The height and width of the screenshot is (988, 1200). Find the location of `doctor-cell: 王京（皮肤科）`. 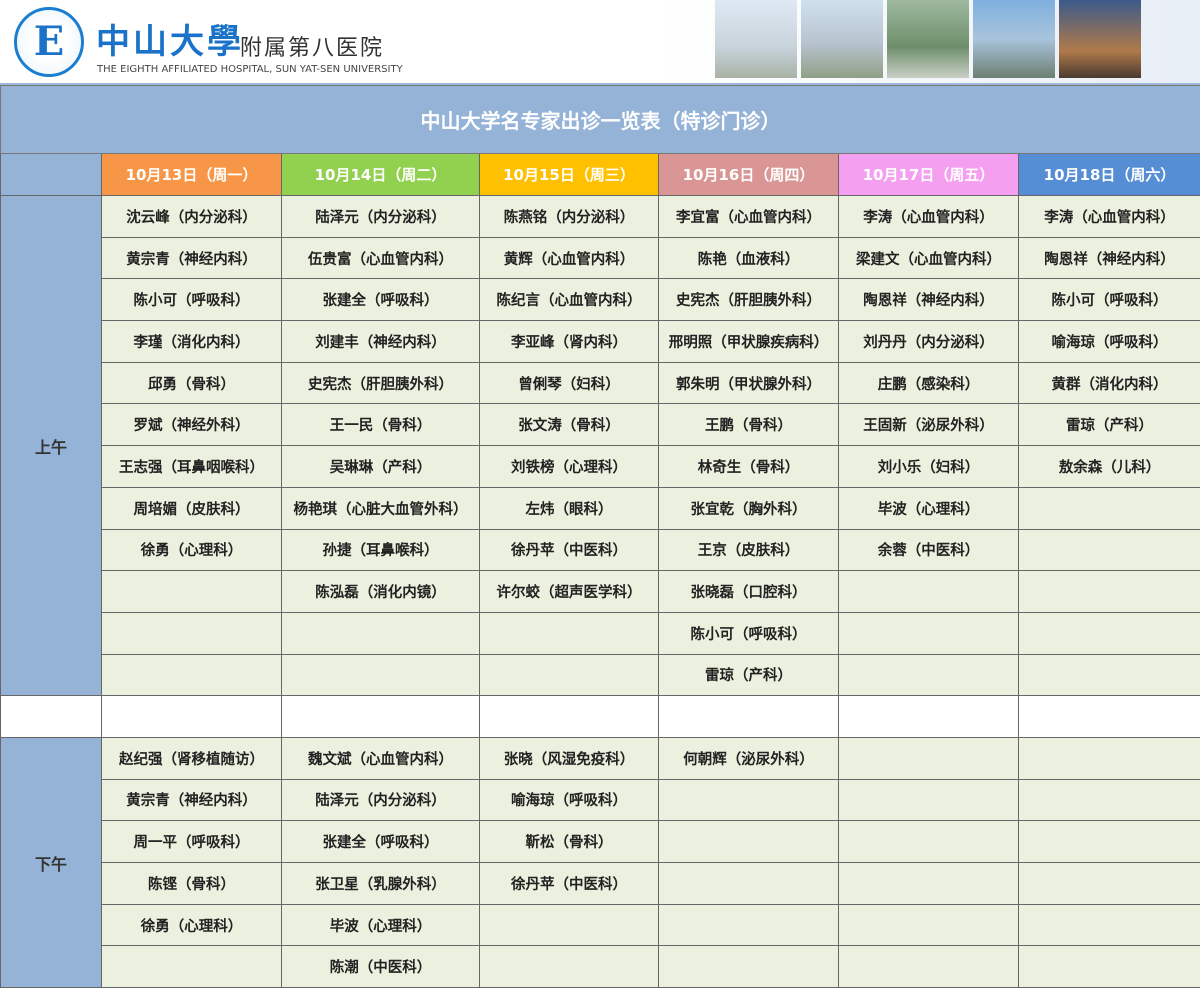

doctor-cell: 王京（皮肤科） is located at coordinates (749, 550).